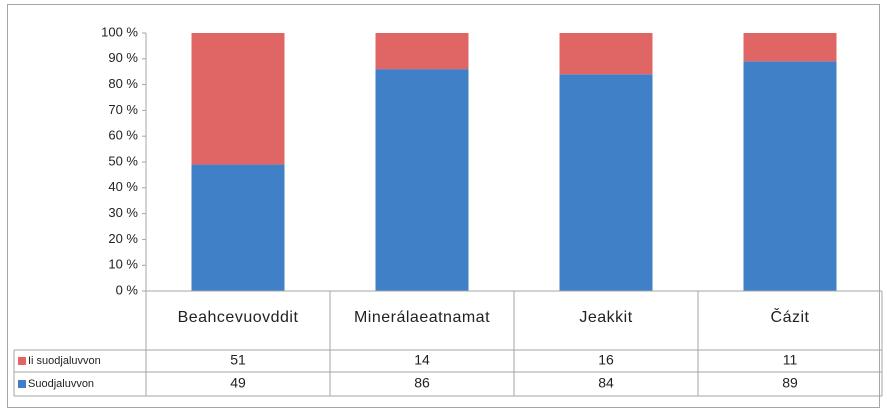  Describe the element at coordinates (119, 31) in the screenshot. I see `y-tick-label: 100 %` at that location.